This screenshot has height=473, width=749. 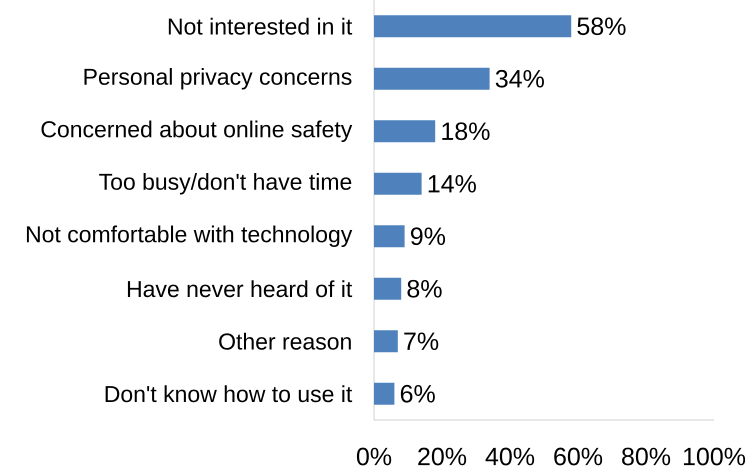 I want to click on data-label: 9%, so click(x=428, y=236).